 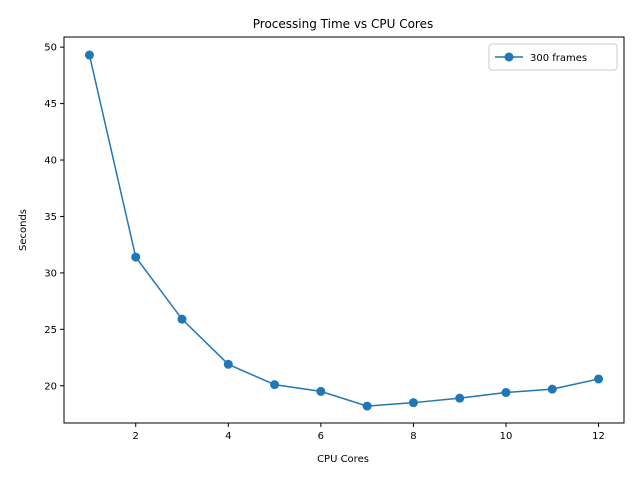 I want to click on x-axis-label: CPU Cores, so click(x=343, y=459).